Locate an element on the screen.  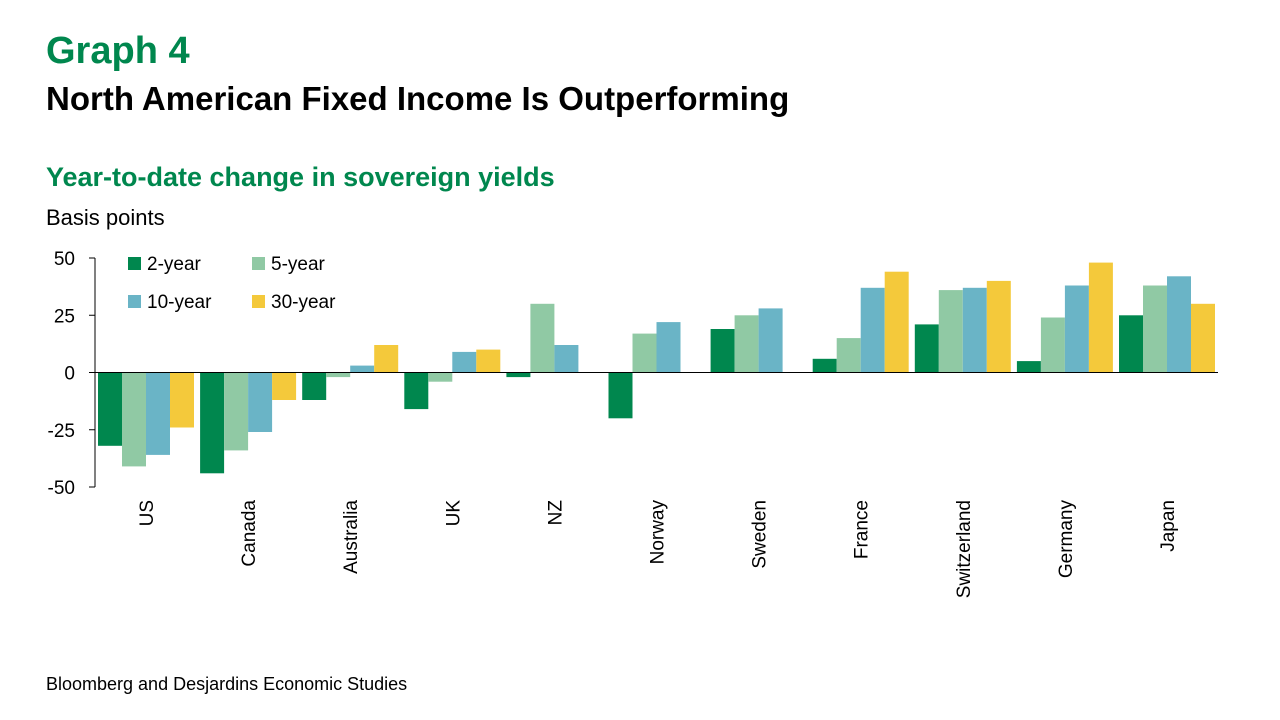
x-category-label: NZ is located at coordinates (555, 513).